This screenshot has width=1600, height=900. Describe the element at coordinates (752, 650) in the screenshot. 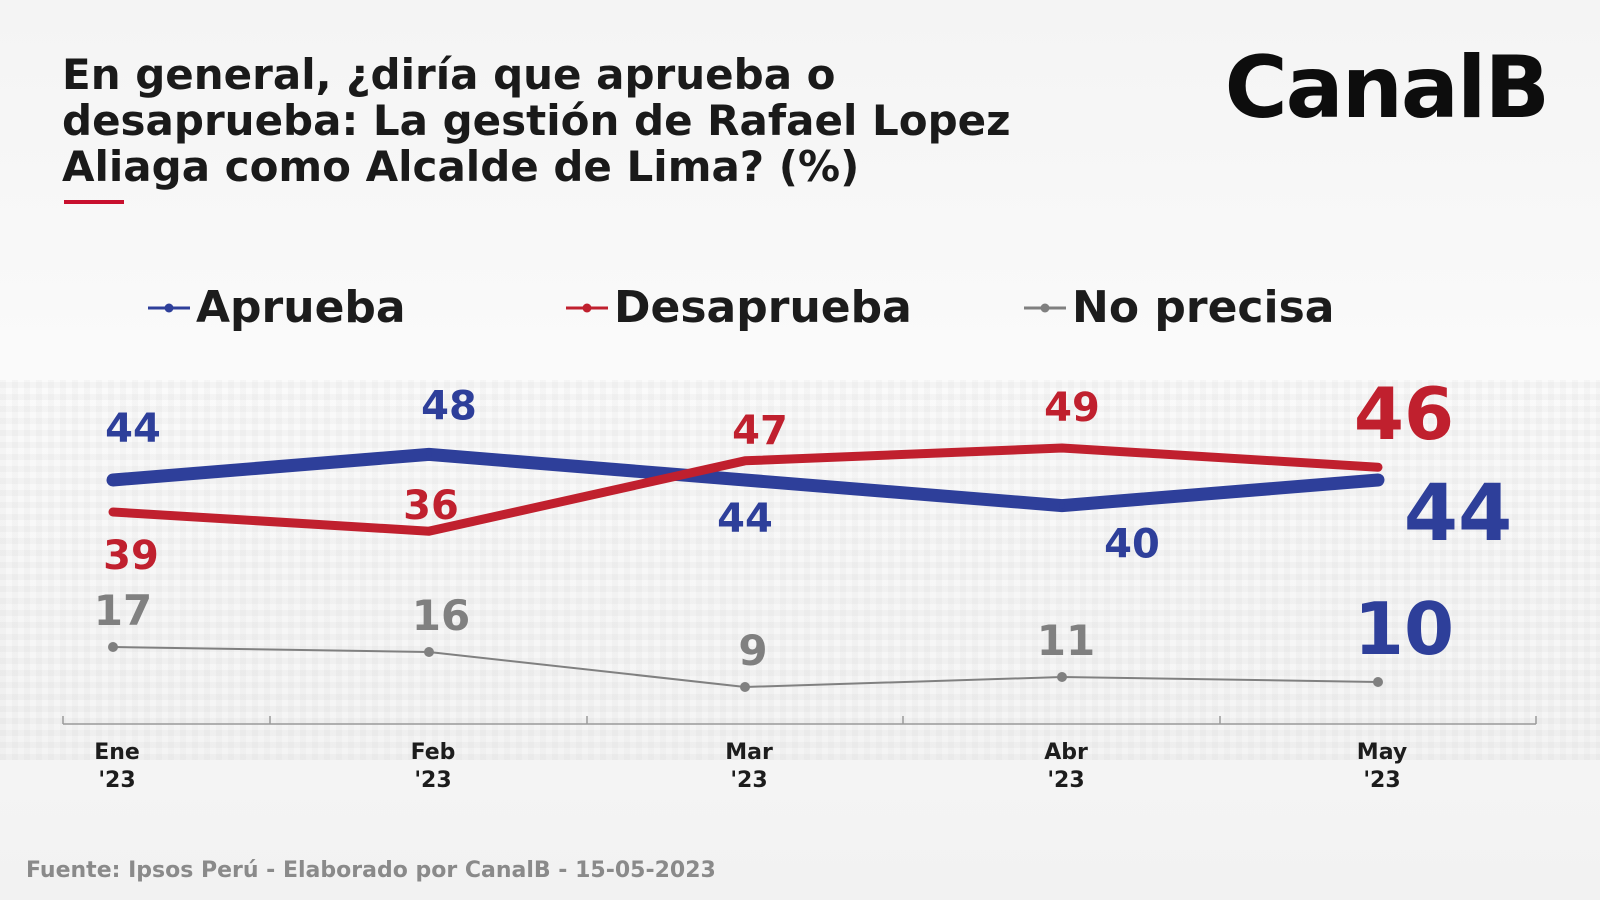

I see `data-label-no-precisa-2: 9` at that location.